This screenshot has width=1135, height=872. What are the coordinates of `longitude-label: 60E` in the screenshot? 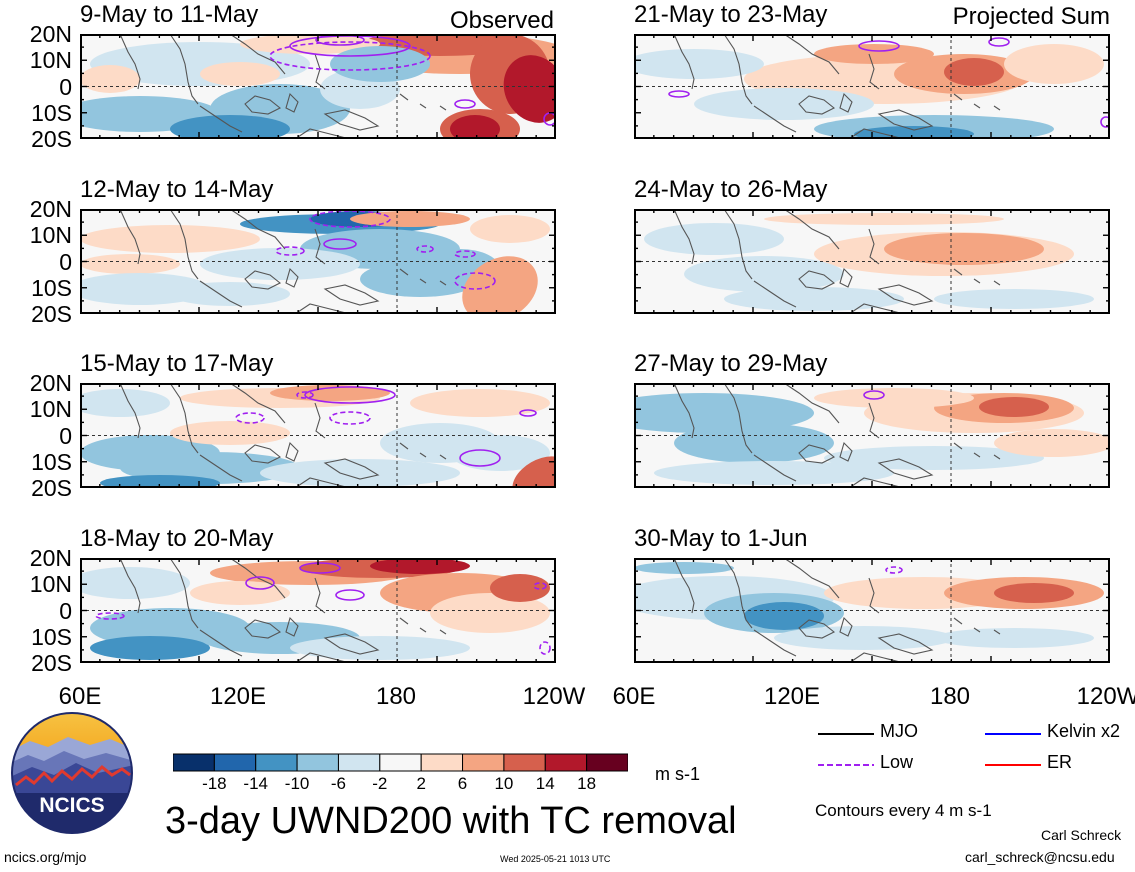 It's located at (634, 696).